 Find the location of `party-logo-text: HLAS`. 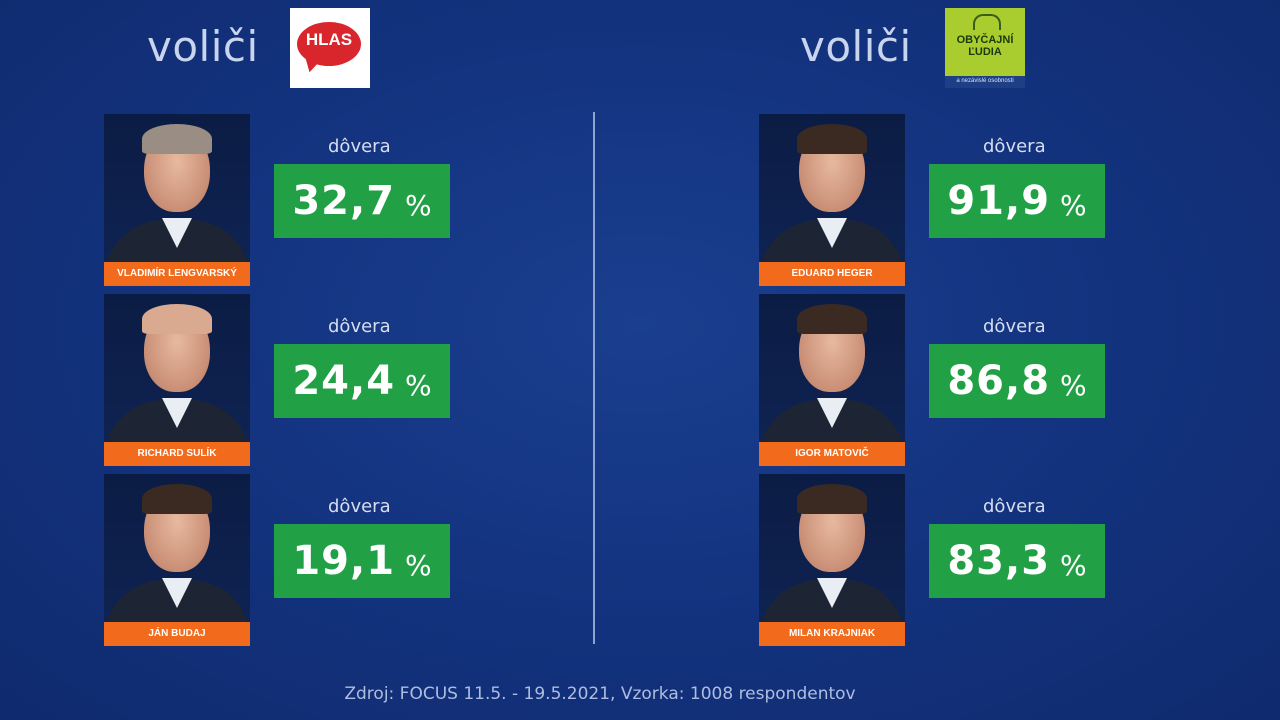

party-logo-text: HLAS is located at coordinates (329, 39).